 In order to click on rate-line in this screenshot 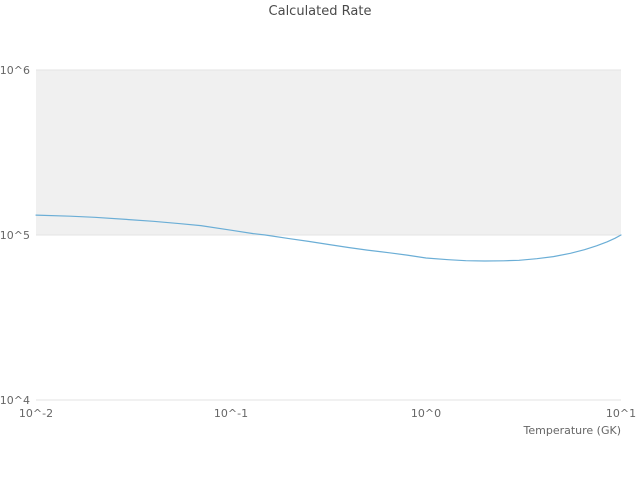, I will do `click(328, 238)`.